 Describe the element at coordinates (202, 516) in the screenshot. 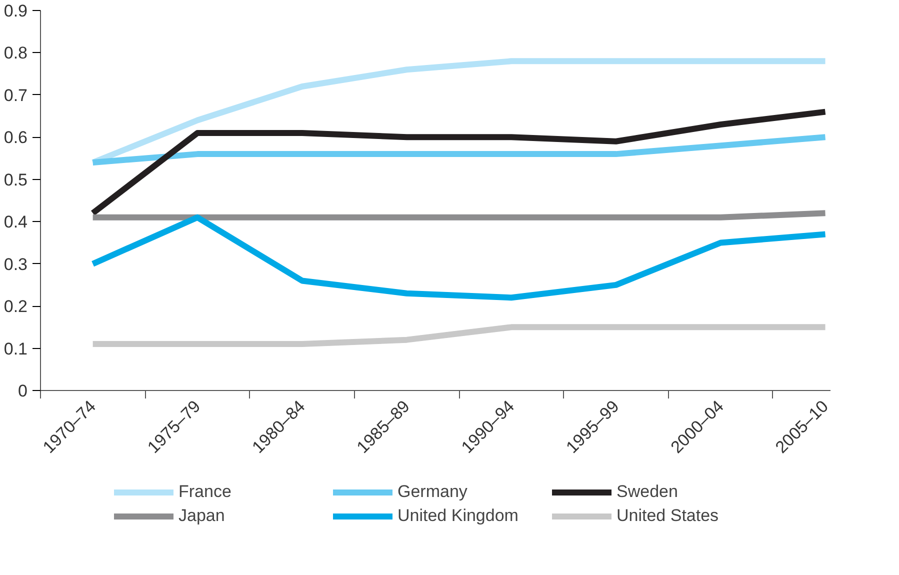

I see `legend-label: Japan` at that location.